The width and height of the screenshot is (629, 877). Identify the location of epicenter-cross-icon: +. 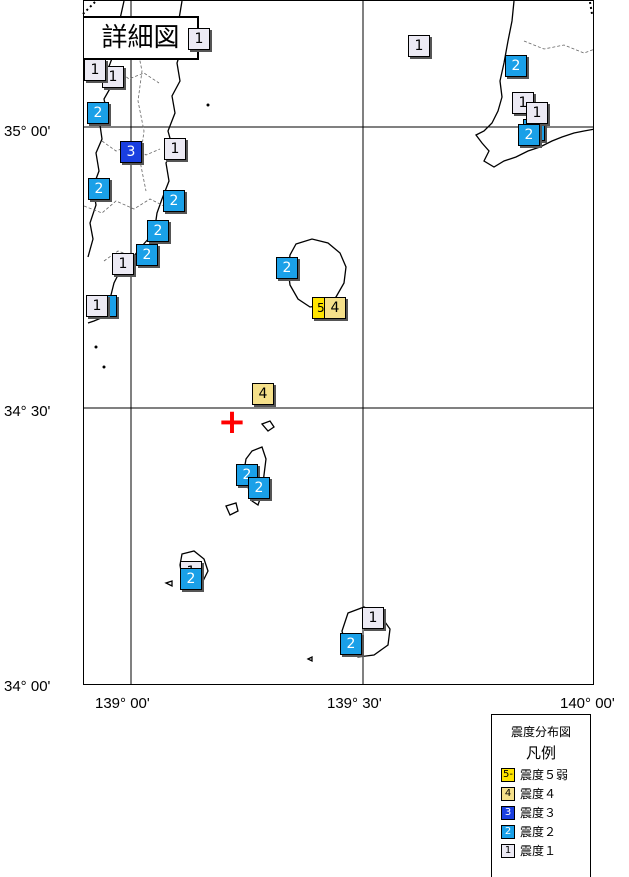
(232, 422).